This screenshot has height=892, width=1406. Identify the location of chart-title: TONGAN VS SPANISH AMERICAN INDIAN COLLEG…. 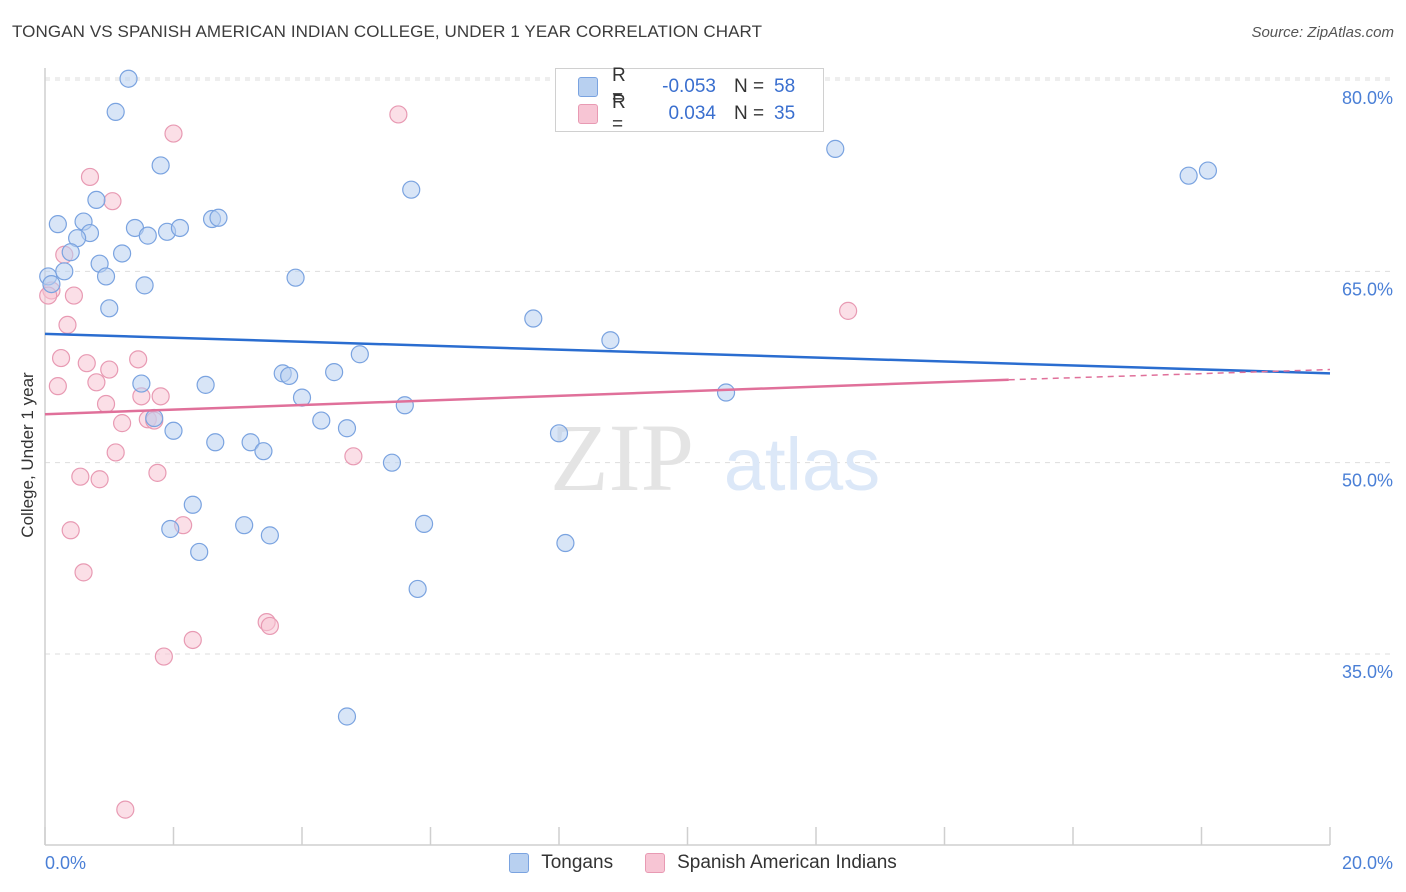
(387, 31).